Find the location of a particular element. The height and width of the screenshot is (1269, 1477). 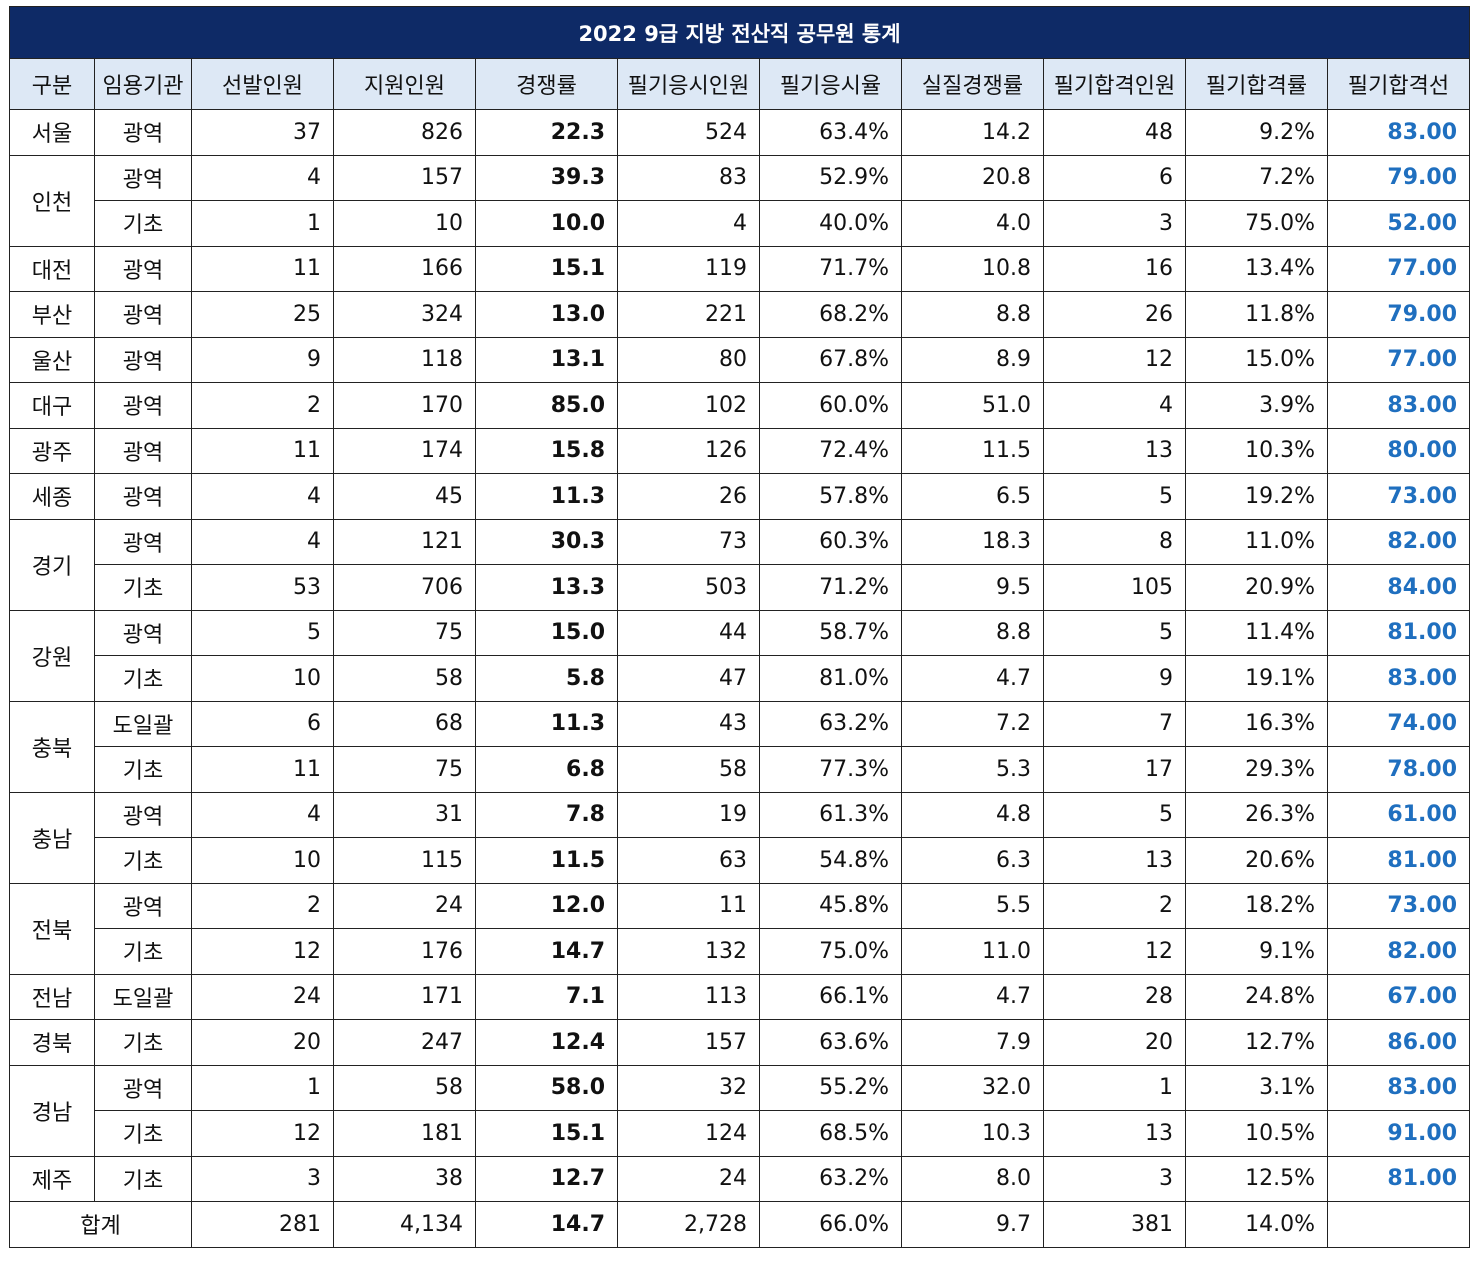

table-row: 충북 도일괄 6 68 11.3 43 63.2% 7.2 7 16.3% 74.00 is located at coordinates (740, 746).